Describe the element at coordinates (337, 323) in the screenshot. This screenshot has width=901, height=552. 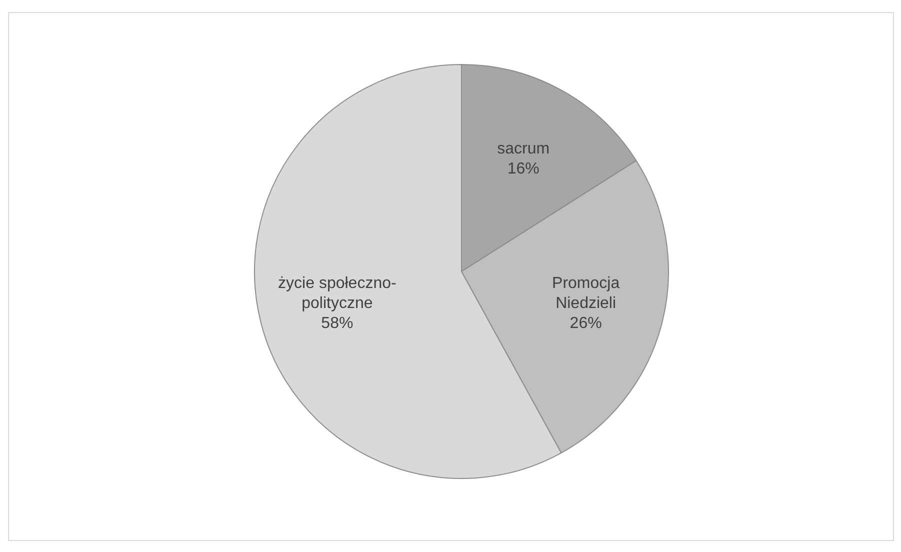
I see `data-label: 58%` at that location.